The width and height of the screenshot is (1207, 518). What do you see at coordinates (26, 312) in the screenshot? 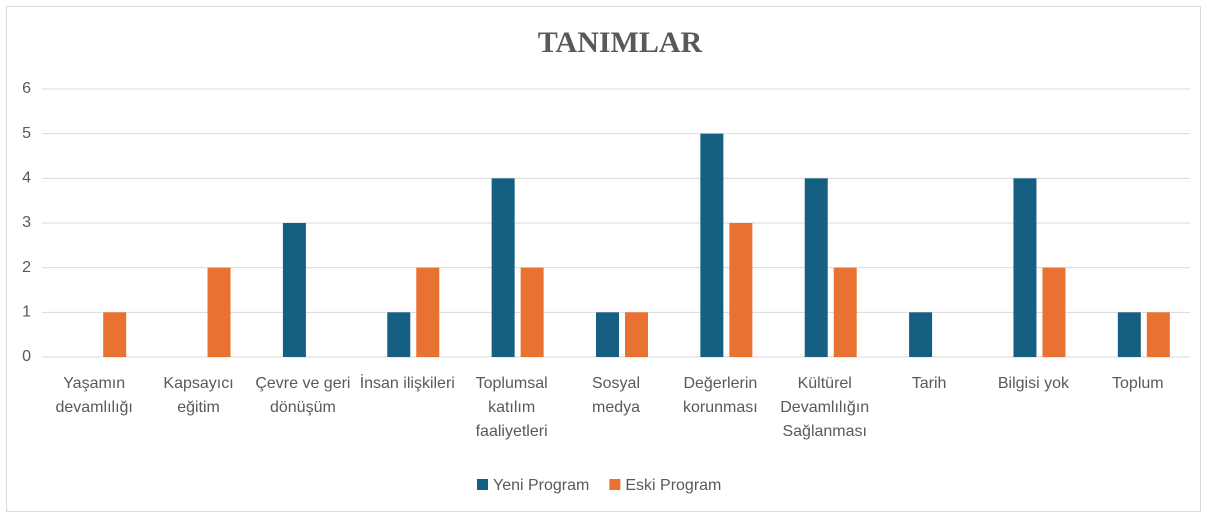
I see `y-tick-label: 1` at bounding box center [26, 312].